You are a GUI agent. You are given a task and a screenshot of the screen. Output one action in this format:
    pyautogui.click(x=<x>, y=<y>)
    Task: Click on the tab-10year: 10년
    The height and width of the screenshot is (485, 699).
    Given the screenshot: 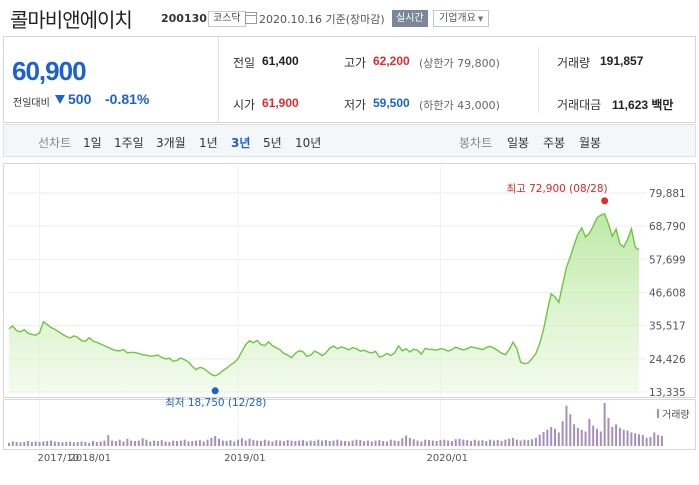 What is the action you would take?
    pyautogui.click(x=308, y=143)
    